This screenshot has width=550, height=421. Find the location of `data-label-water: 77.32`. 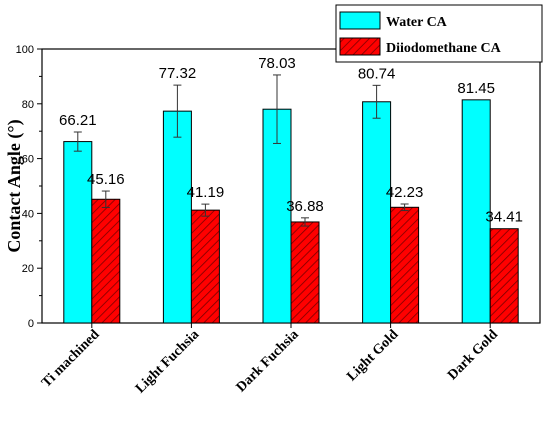

data-label-water: 77.32 is located at coordinates (178, 73).